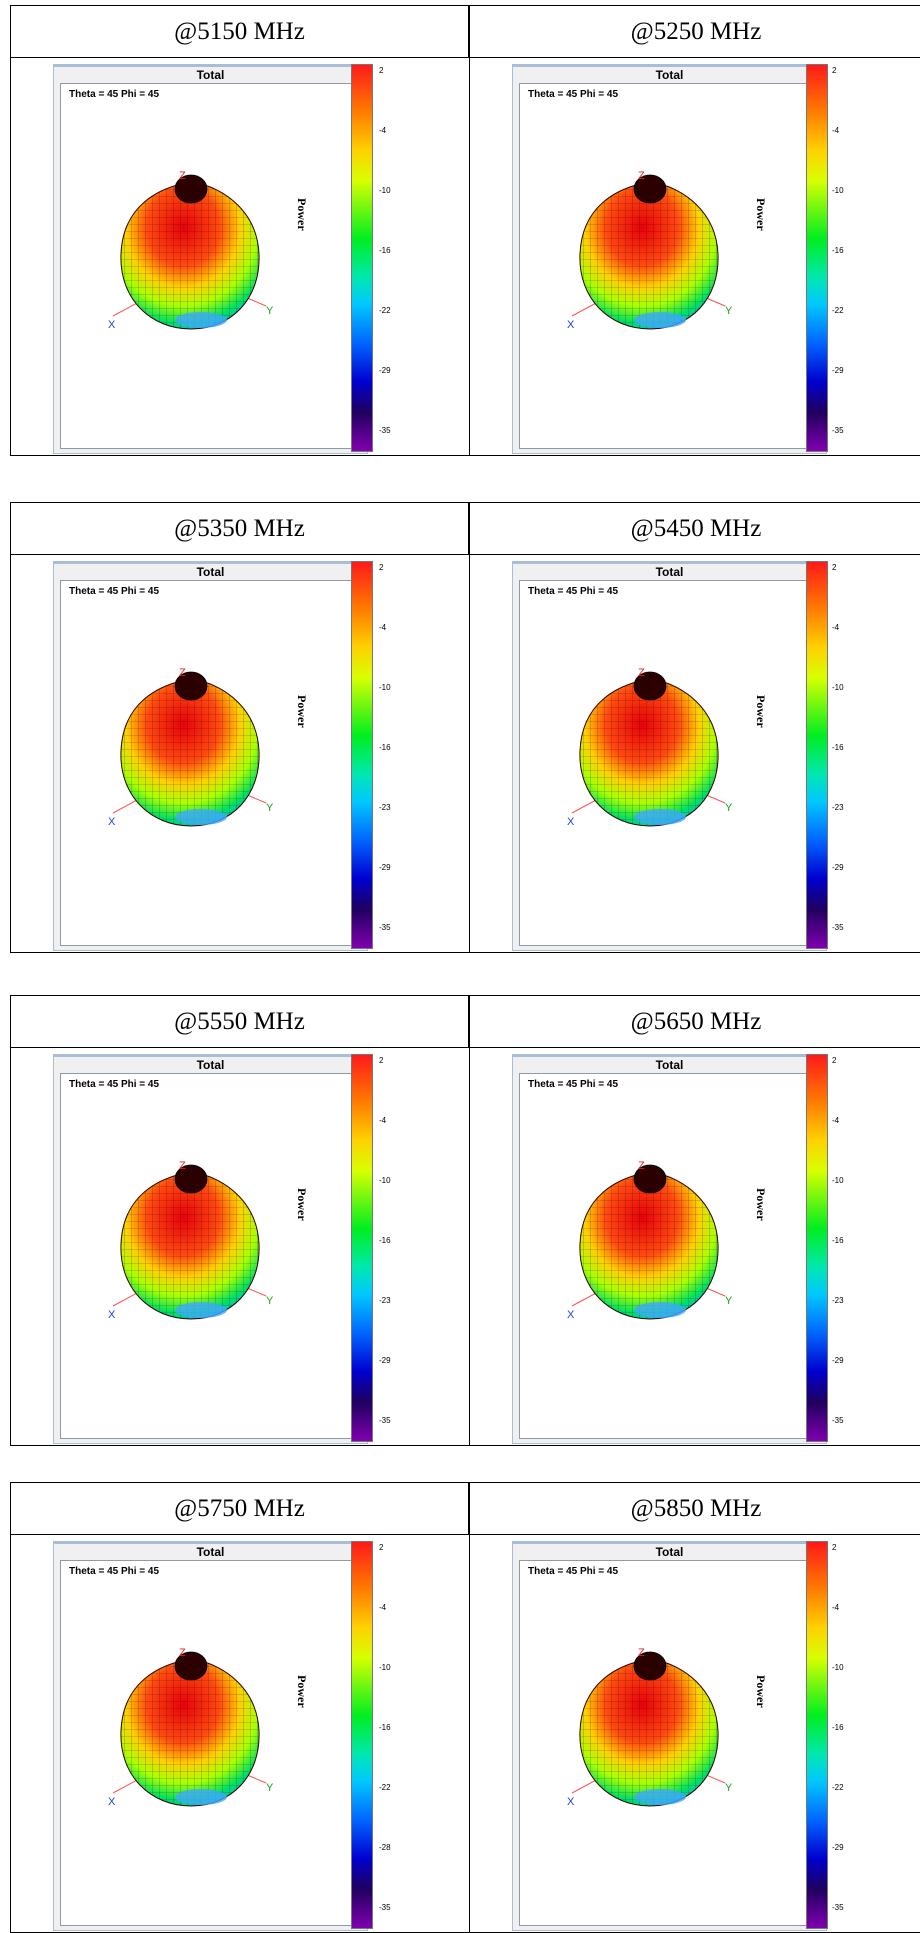 Image resolution: width=920 pixels, height=1933 pixels. What do you see at coordinates (694, 1022) in the screenshot?
I see `frequency-header-right: @5650 MHz` at bounding box center [694, 1022].